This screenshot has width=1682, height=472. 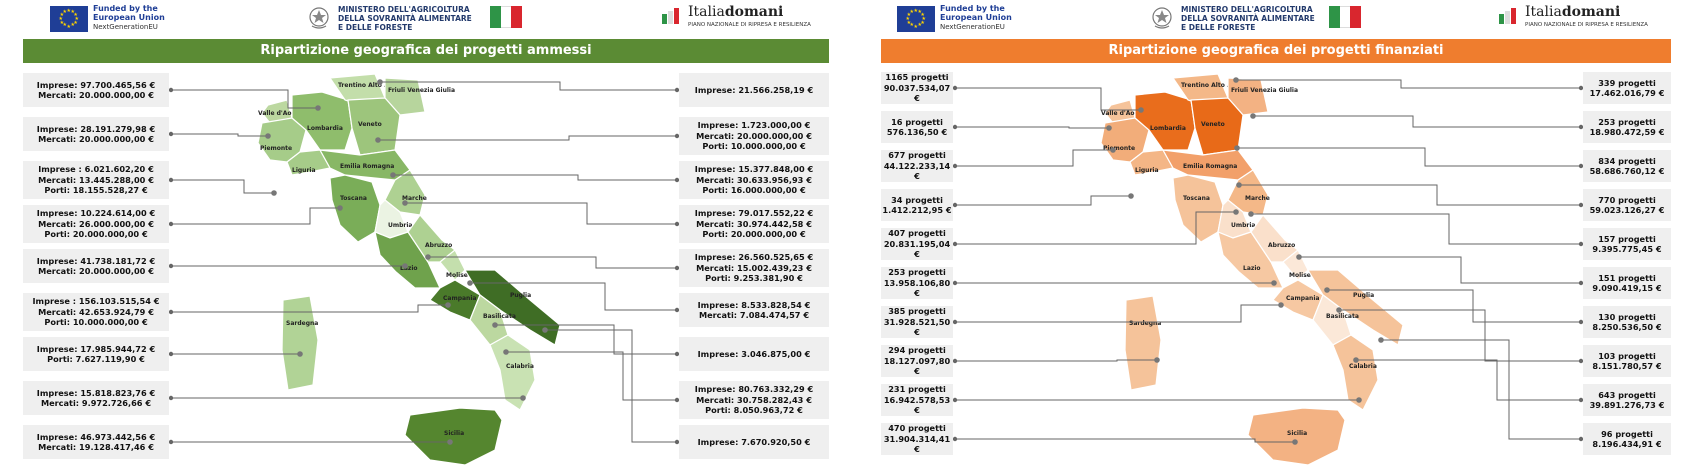 What do you see at coordinates (917, 249) in the screenshot?
I see `value-line: 20.831.195,04 €` at bounding box center [917, 249].